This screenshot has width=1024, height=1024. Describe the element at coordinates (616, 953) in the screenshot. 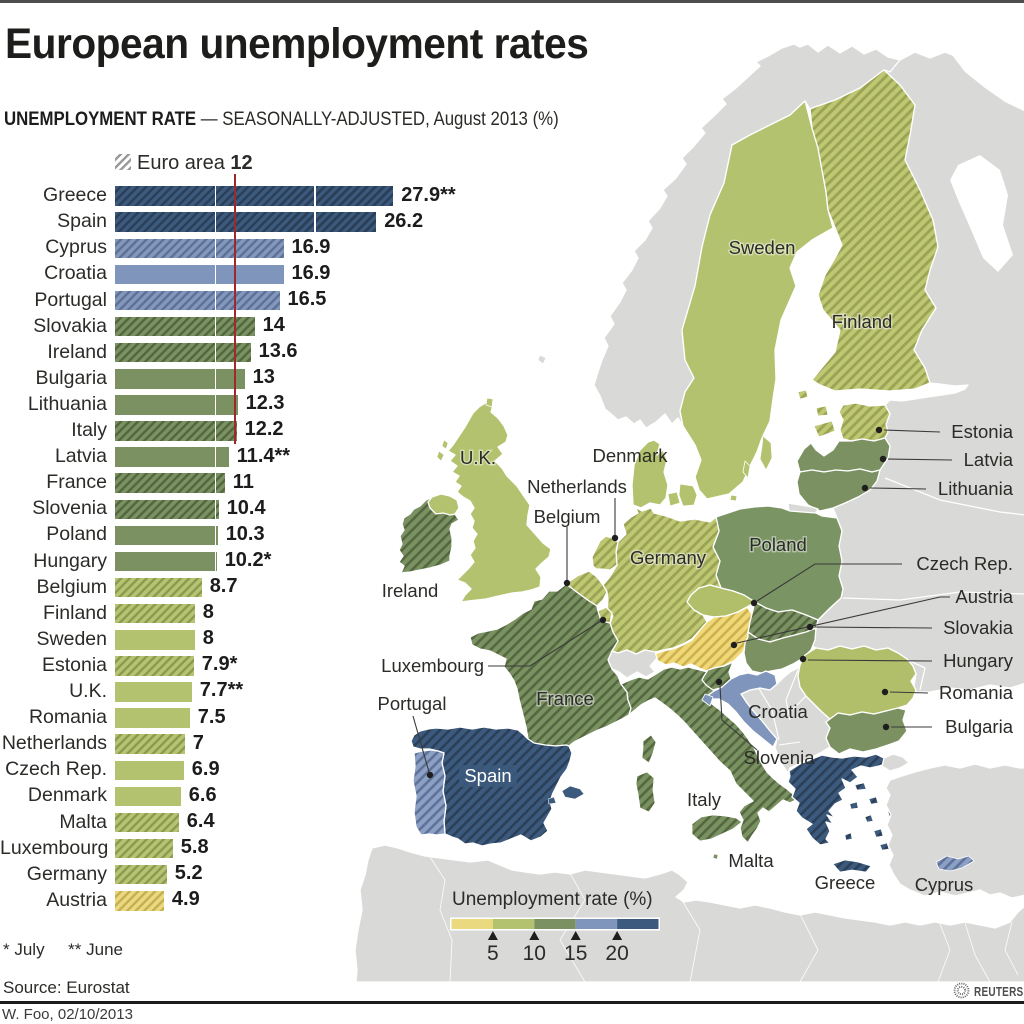

I see `svg-text: 20` at that location.